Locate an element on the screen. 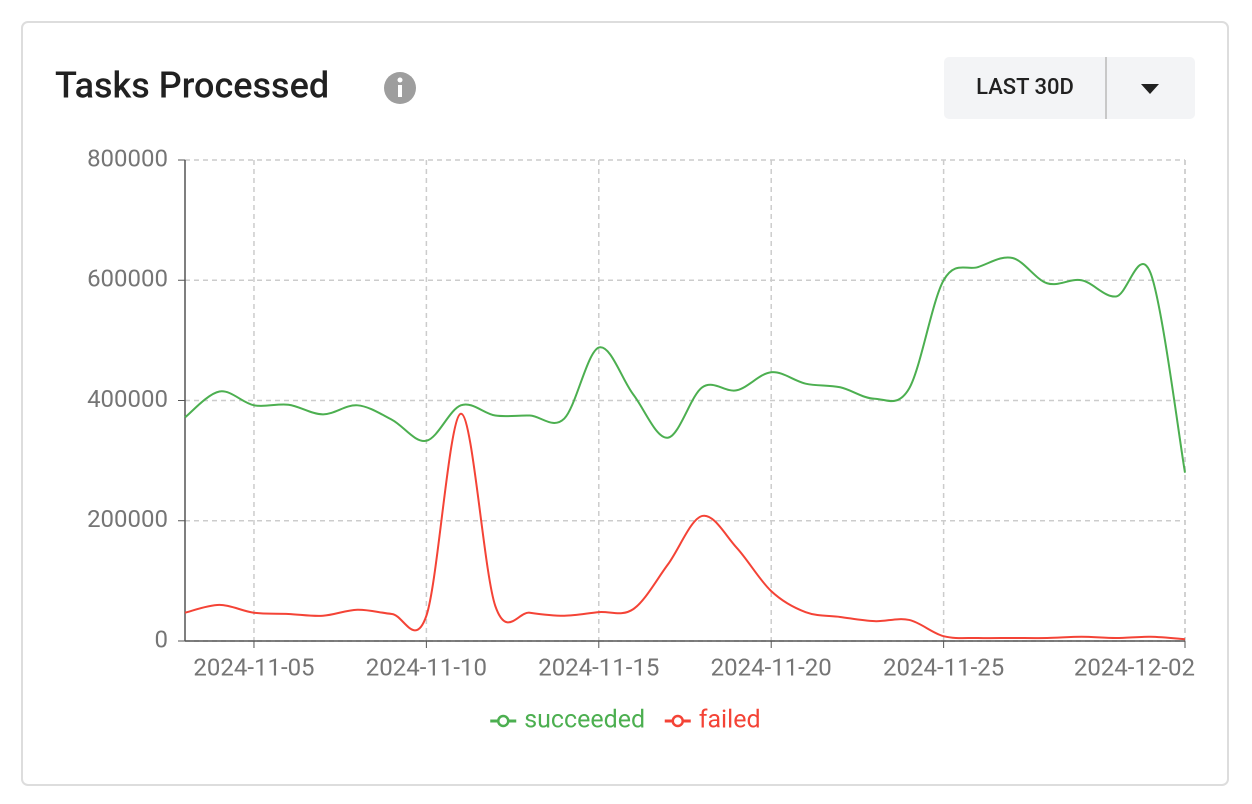 This screenshot has width=1252, height=804. info-dot is located at coordinates (400, 80).